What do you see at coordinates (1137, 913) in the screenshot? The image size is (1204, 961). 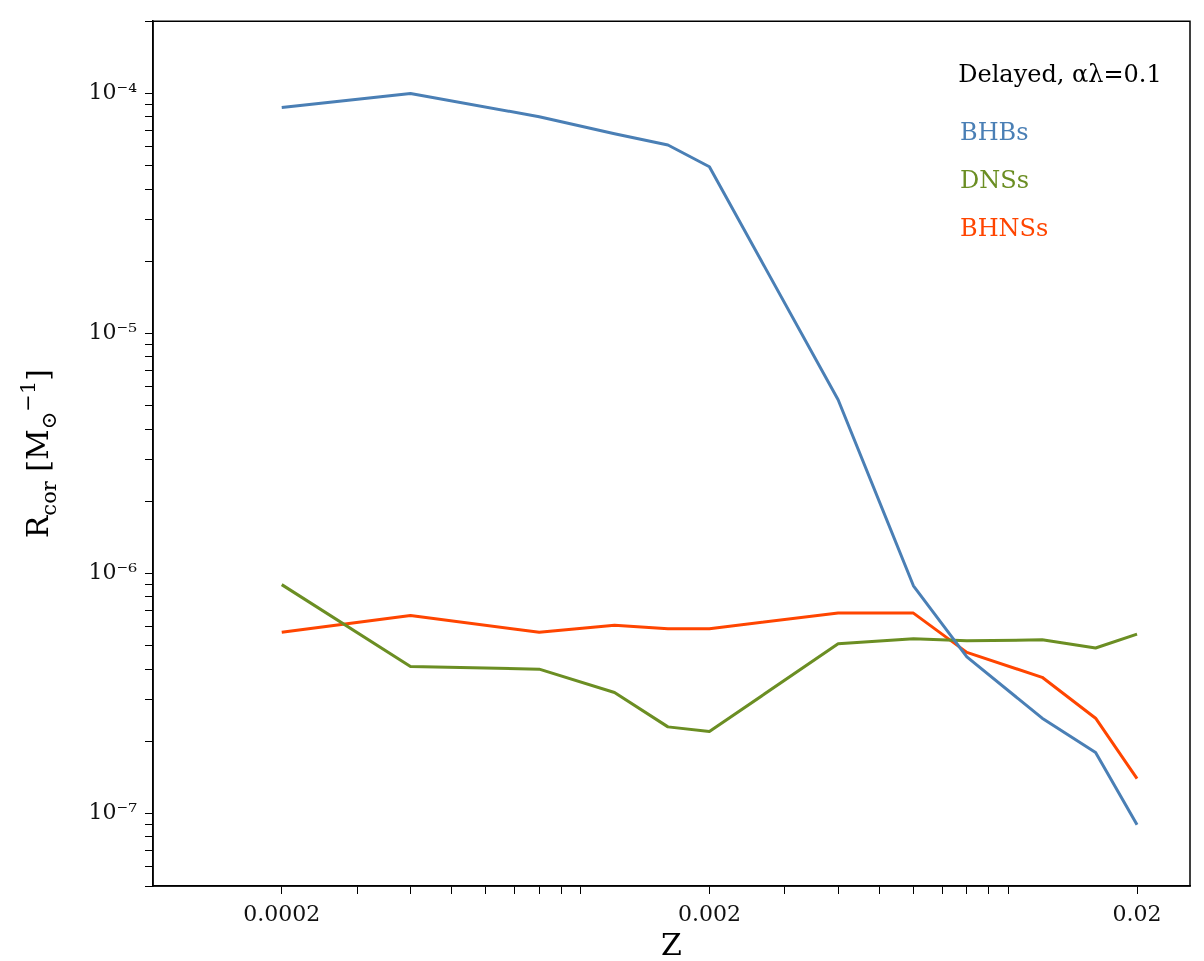 I see `x-tick-label: 0.02` at bounding box center [1137, 913].